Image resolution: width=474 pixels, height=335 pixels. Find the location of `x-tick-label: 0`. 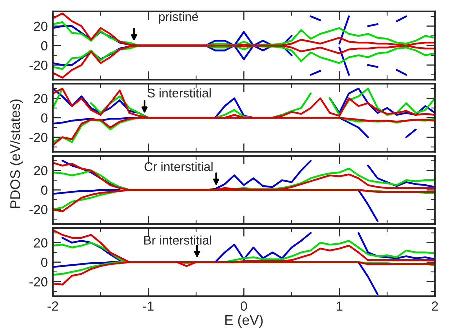

x-tick-label: 0 is located at coordinates (244, 307).